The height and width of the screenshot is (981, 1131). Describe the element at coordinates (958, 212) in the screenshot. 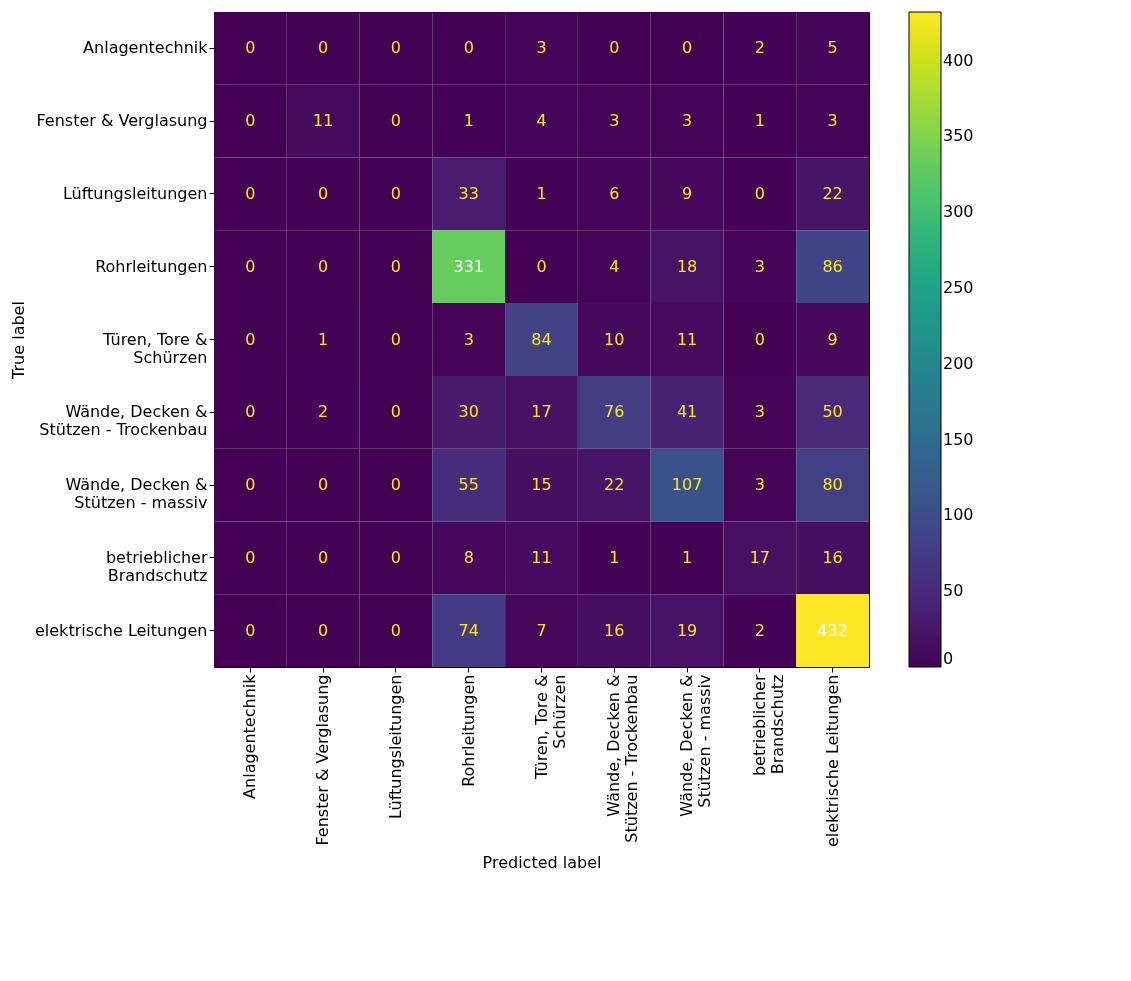

I see `color-bar-label: 300` at that location.